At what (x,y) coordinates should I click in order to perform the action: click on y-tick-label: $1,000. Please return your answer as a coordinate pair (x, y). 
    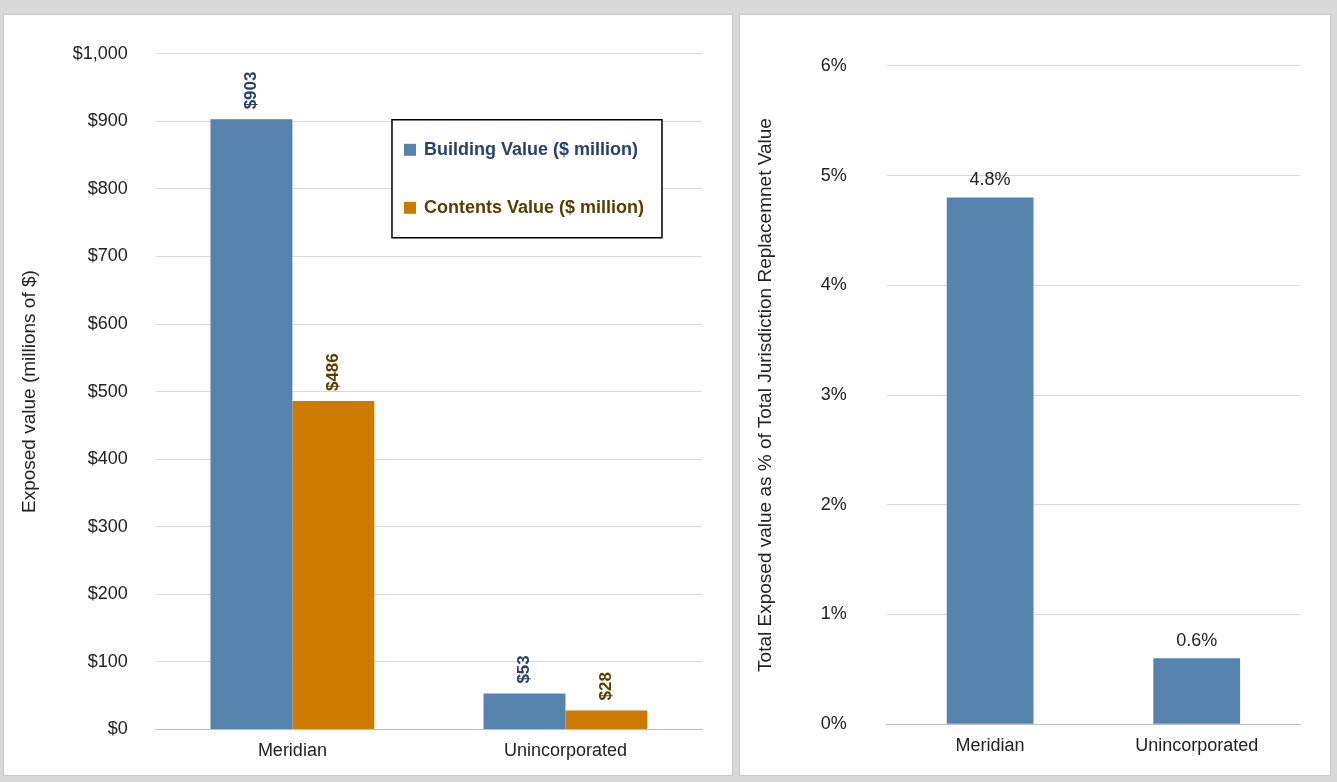
    Looking at the image, I should click on (100, 52).